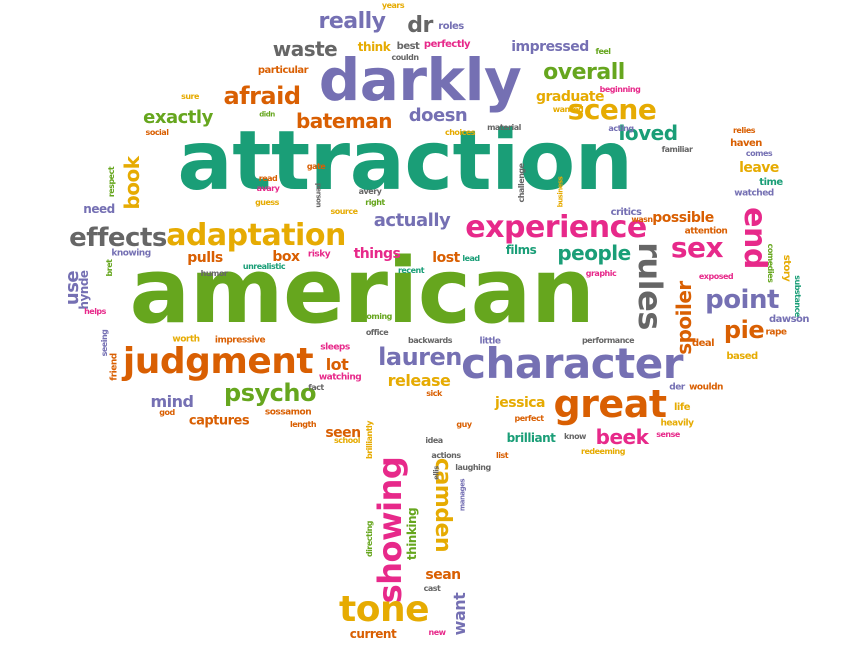 Image resolution: width=864 pixels, height=648 pixels. I want to click on word-wanted: wanted, so click(568, 109).